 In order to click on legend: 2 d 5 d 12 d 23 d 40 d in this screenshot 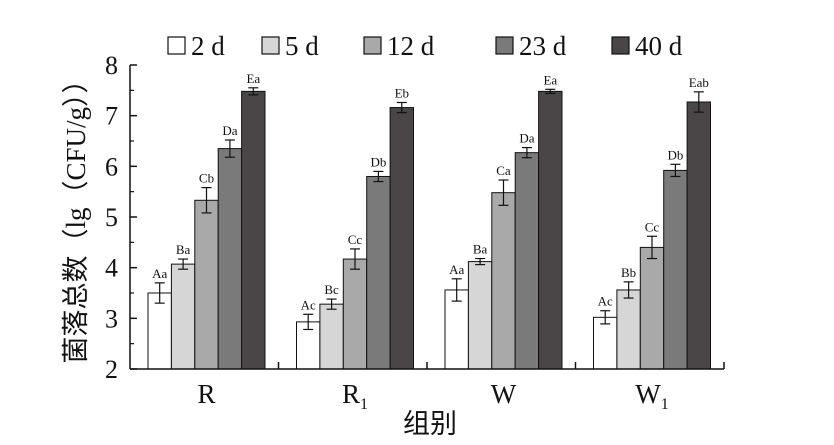, I will do `click(425, 46)`.